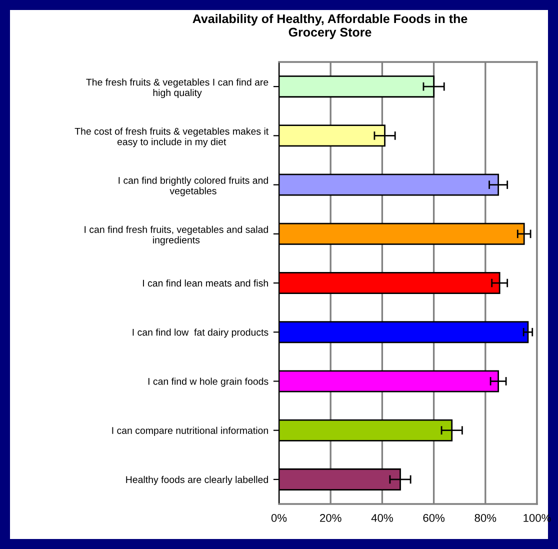  What do you see at coordinates (331, 518) in the screenshot?
I see `x-tick-label: 20%` at bounding box center [331, 518].